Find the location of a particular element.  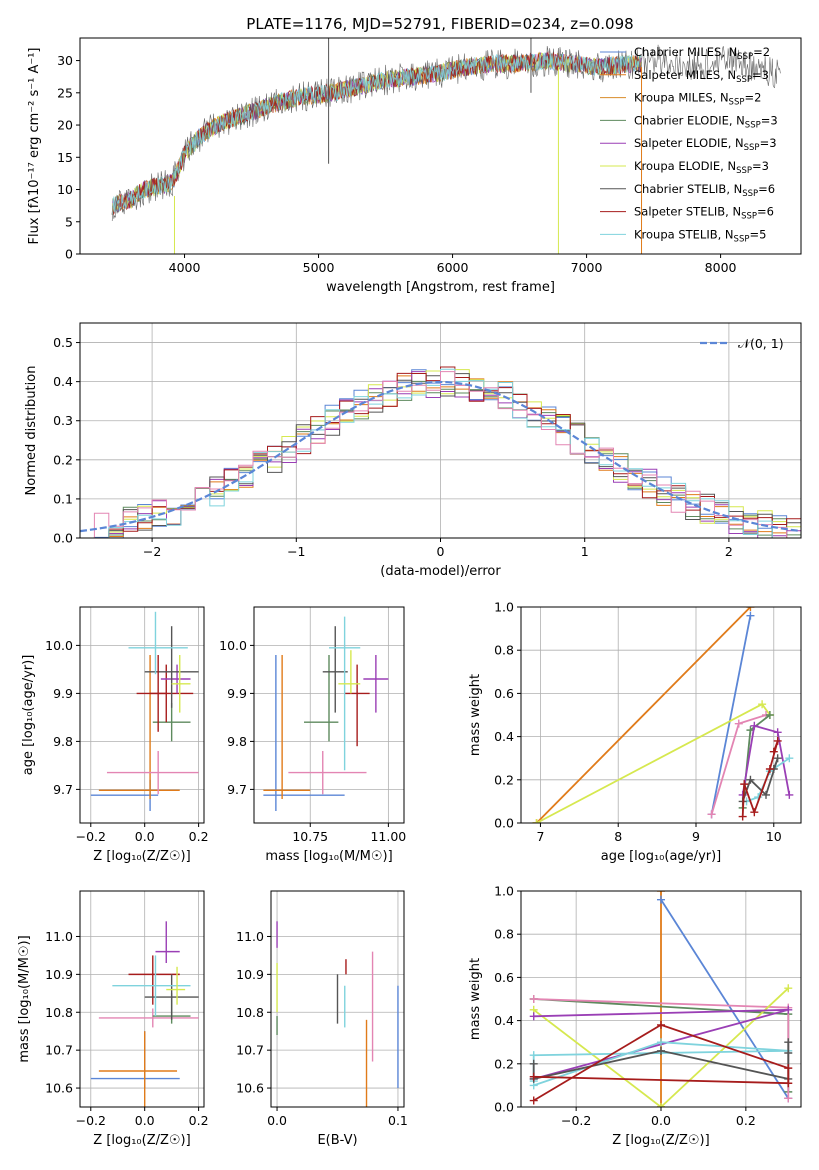

y-tick-label: 9.8 is located at coordinates (237, 741).